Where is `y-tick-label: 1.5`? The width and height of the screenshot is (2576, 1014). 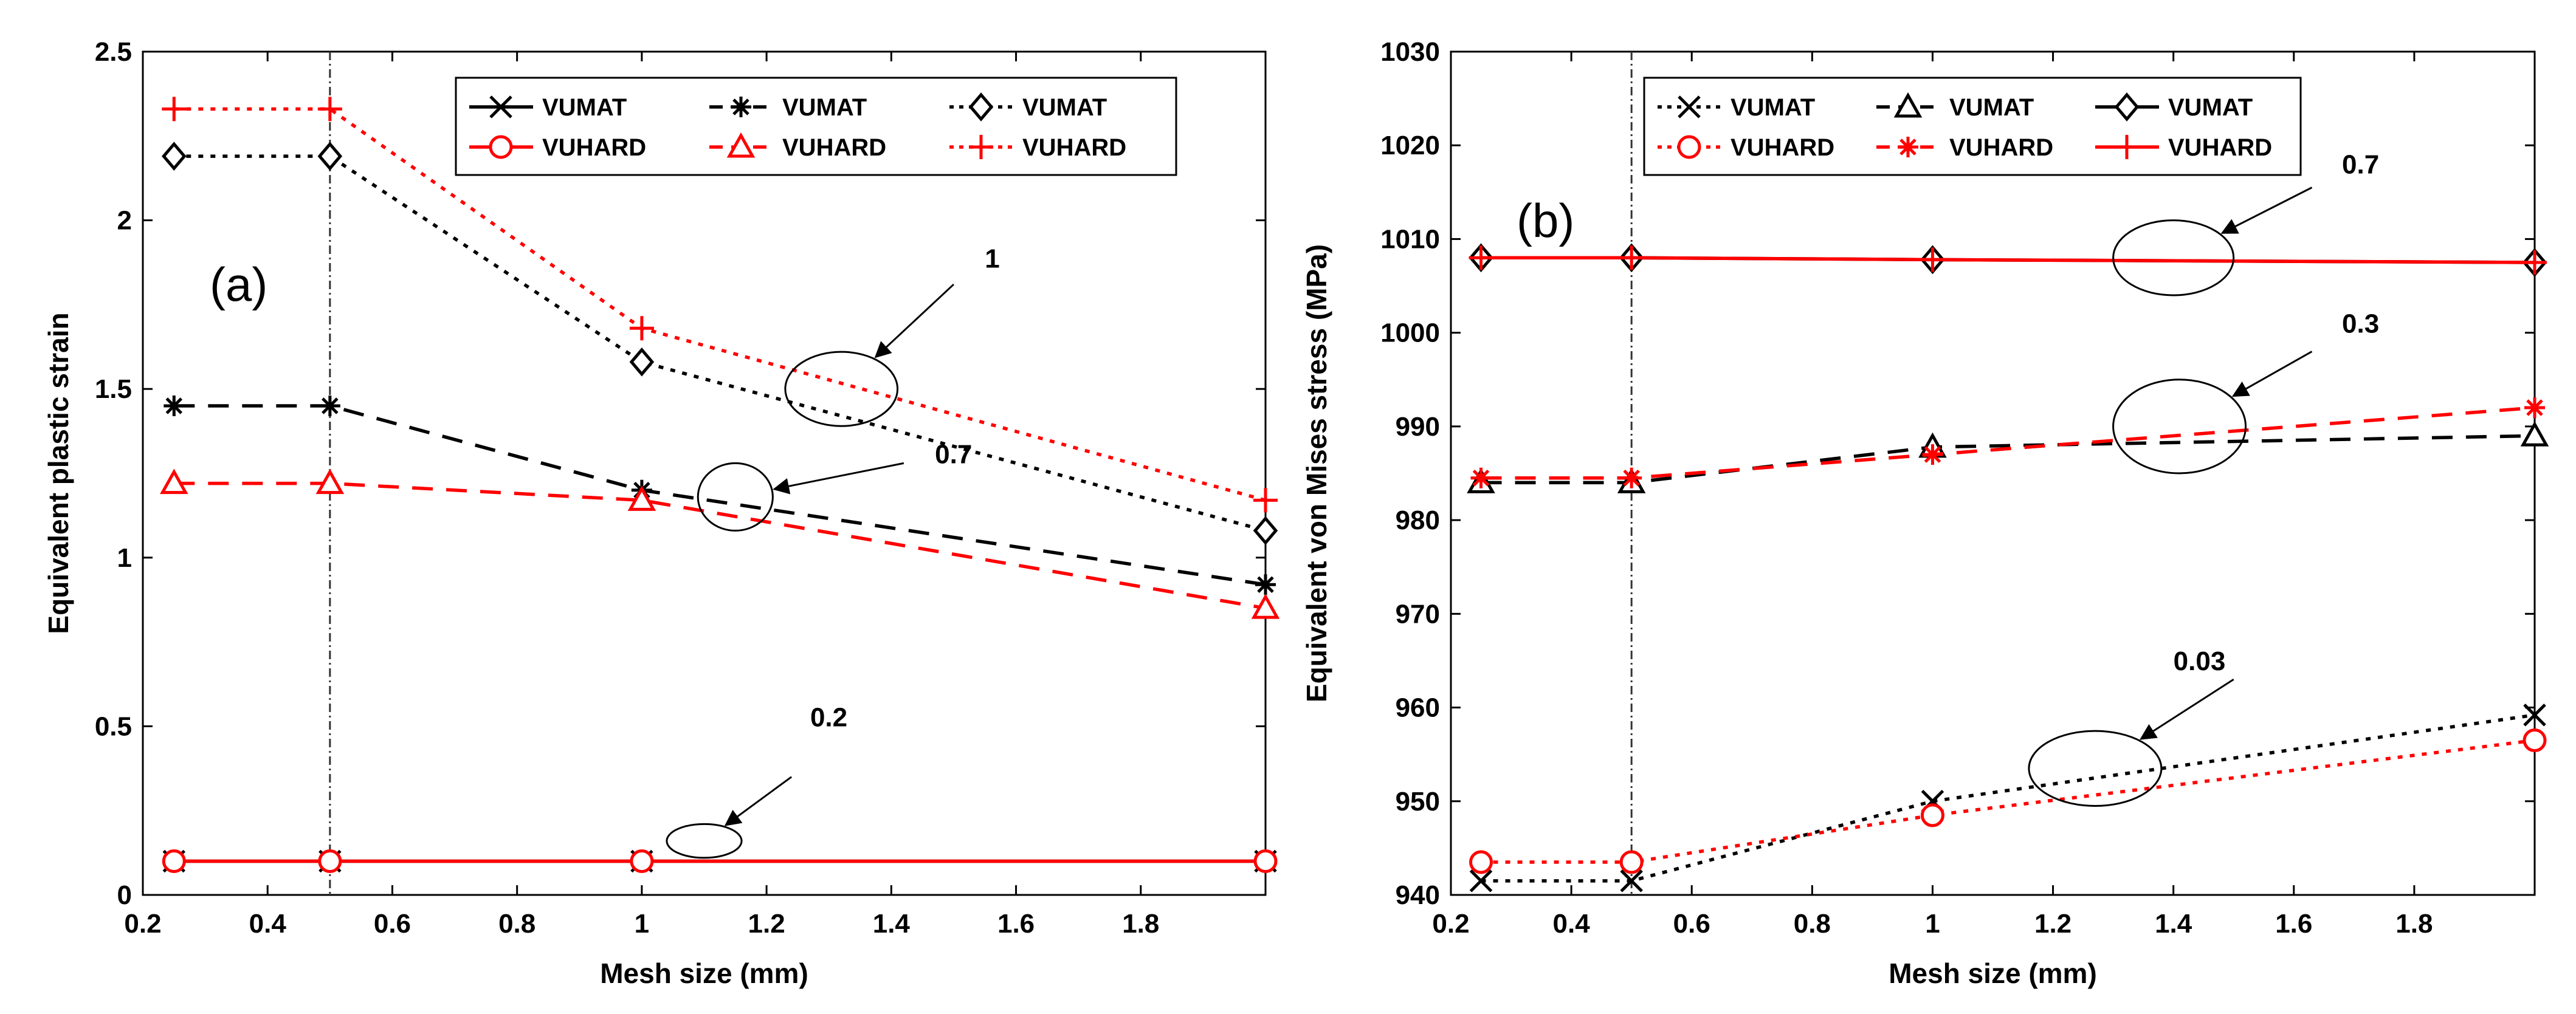 y-tick-label: 1.5 is located at coordinates (113, 389).